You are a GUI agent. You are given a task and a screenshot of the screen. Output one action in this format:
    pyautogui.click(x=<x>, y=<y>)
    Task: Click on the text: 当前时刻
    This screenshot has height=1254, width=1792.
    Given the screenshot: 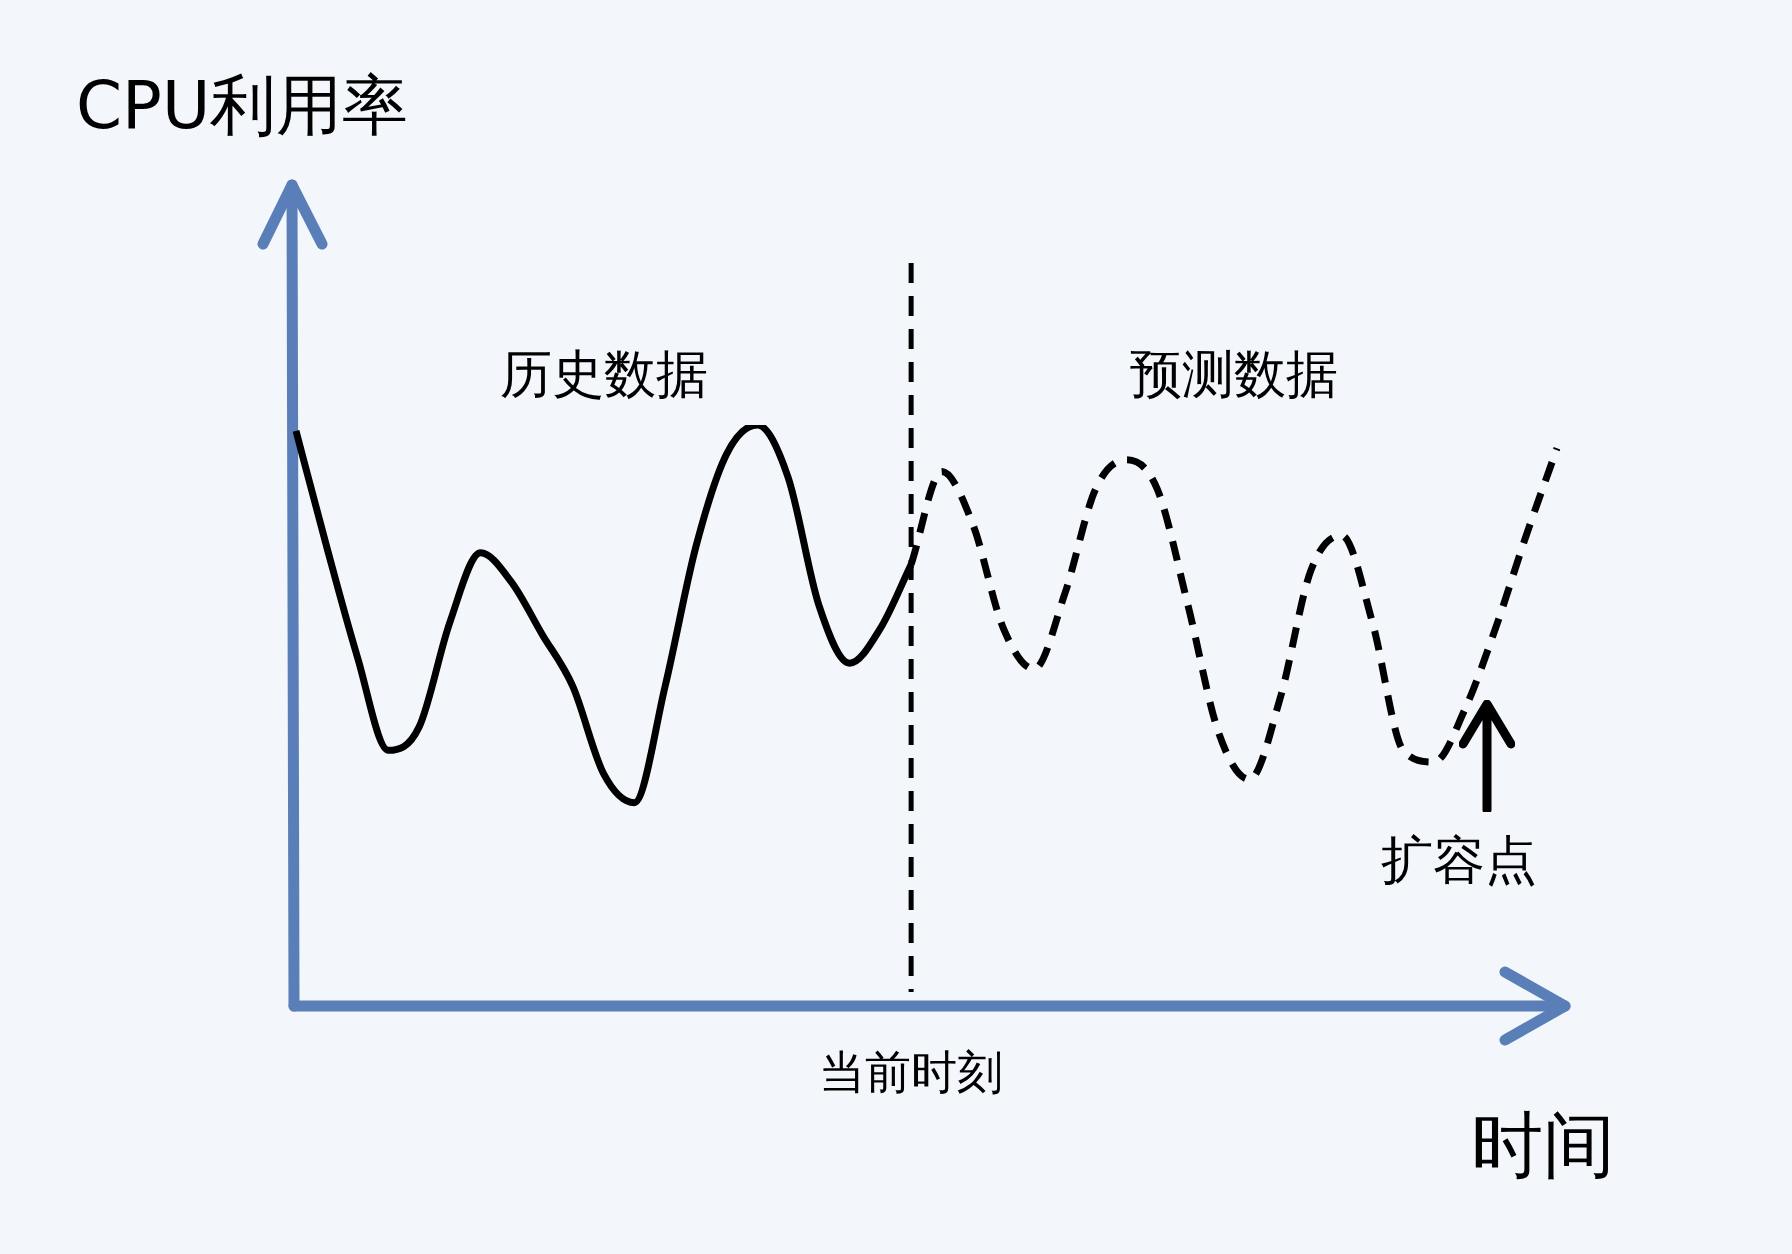 What is the action you would take?
    pyautogui.click(x=911, y=1072)
    